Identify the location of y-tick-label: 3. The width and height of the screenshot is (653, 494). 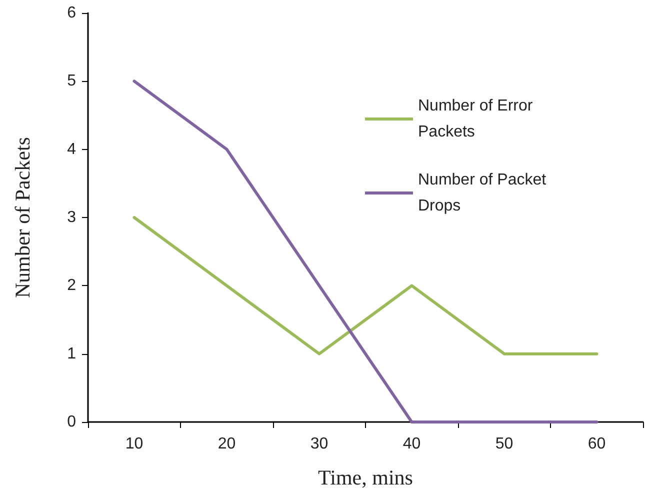
(71, 217).